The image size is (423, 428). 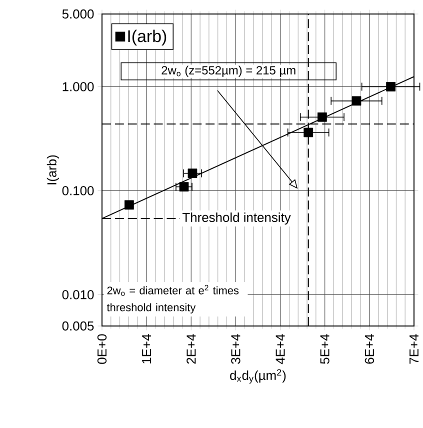 I want to click on x-tick-label: 3E+4, so click(x=235, y=349).